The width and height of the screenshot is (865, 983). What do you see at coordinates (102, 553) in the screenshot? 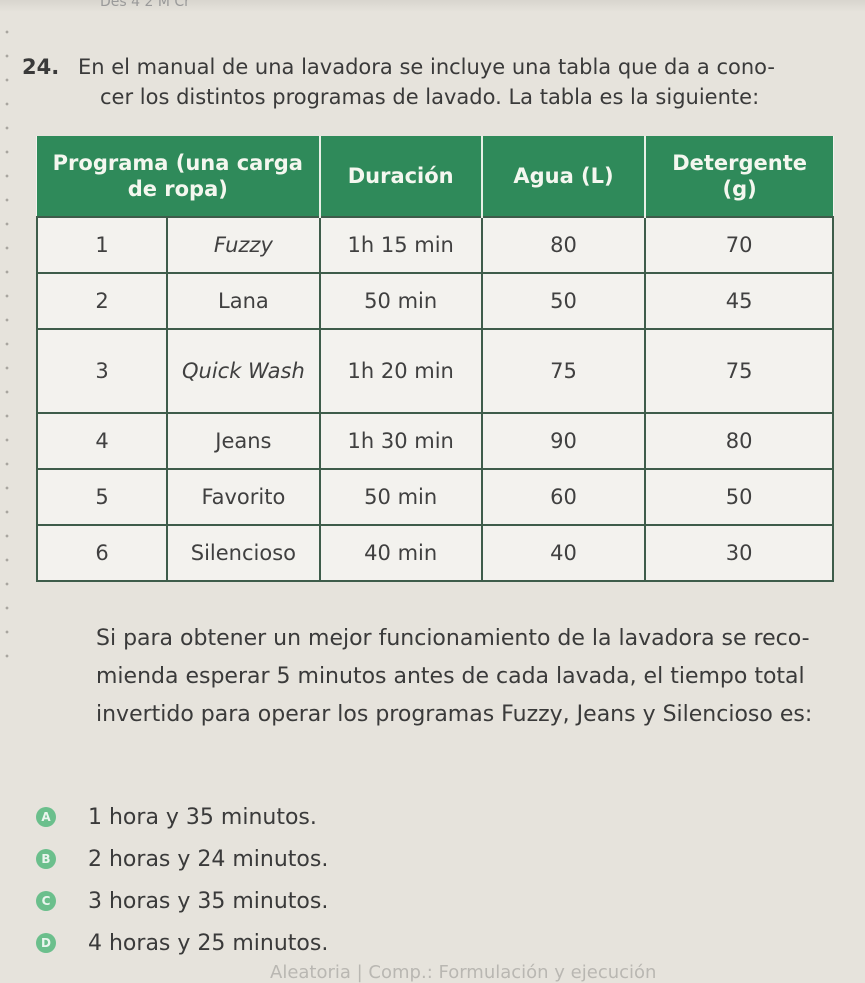
I see `program-number: 6` at bounding box center [102, 553].